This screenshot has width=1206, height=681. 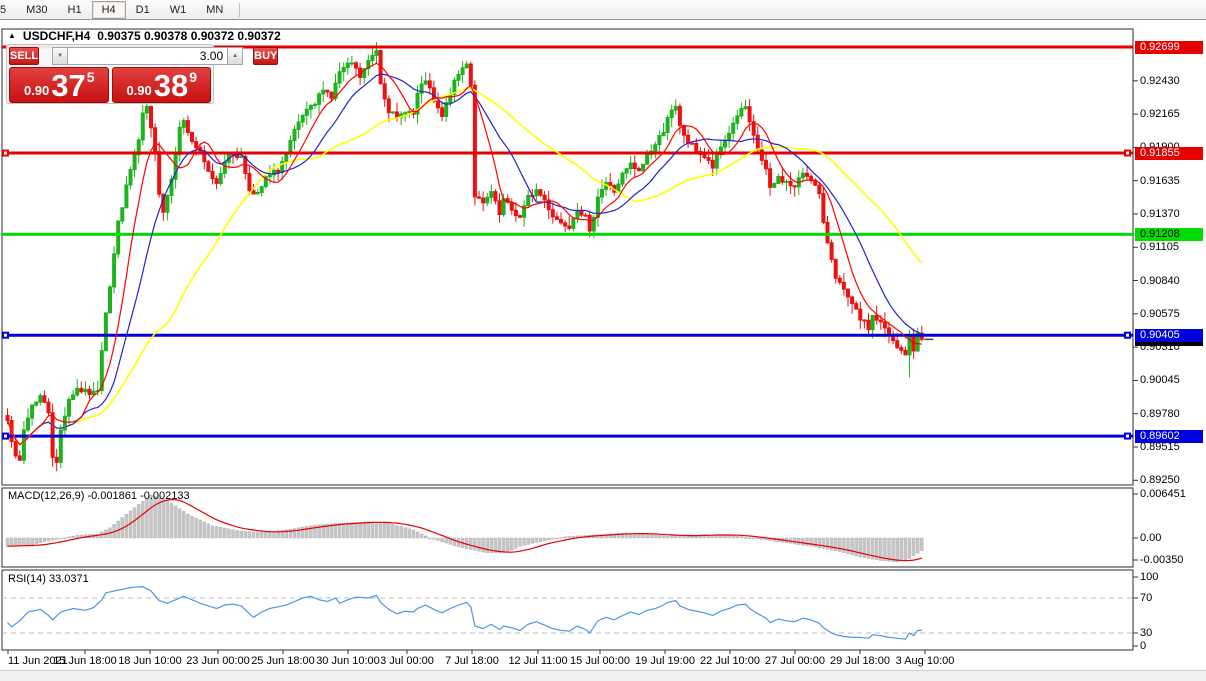 What do you see at coordinates (1169, 436) in the screenshot?
I see `price-level-badge: 0.89602` at bounding box center [1169, 436].